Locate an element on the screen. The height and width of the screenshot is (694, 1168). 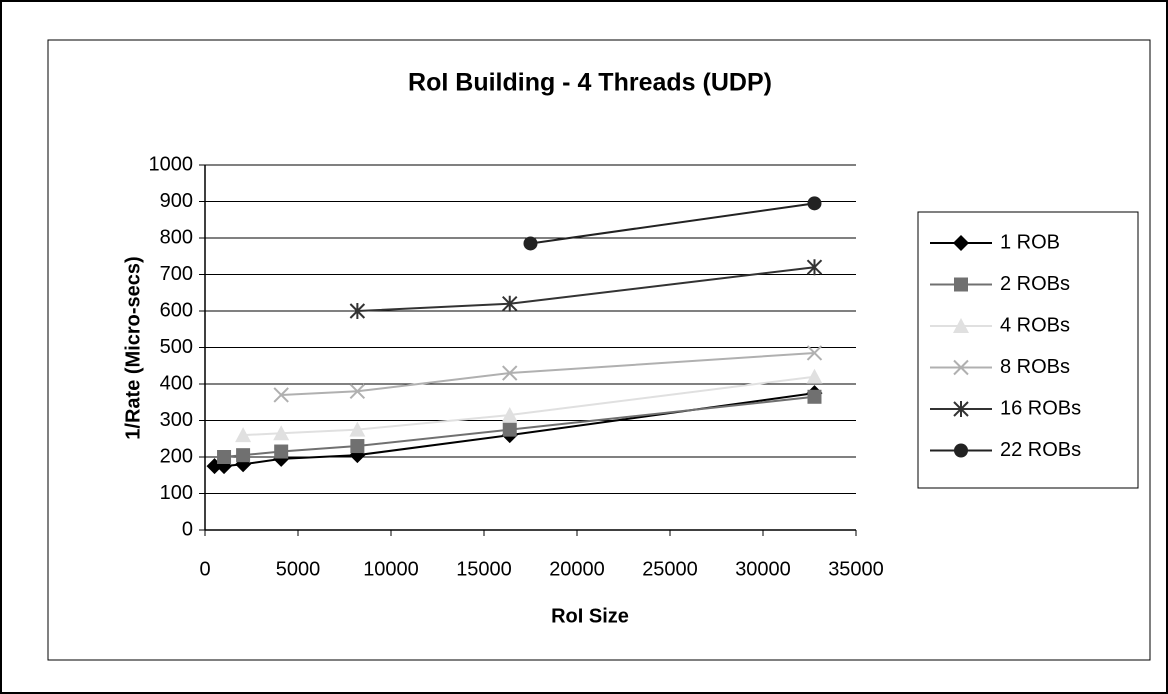
x-tick-label: 0 is located at coordinates (204, 569).